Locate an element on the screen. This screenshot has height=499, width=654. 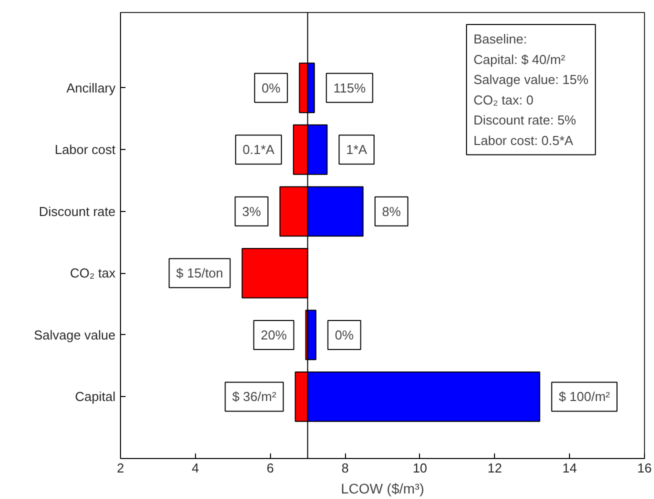
annotation: 115% is located at coordinates (349, 88).